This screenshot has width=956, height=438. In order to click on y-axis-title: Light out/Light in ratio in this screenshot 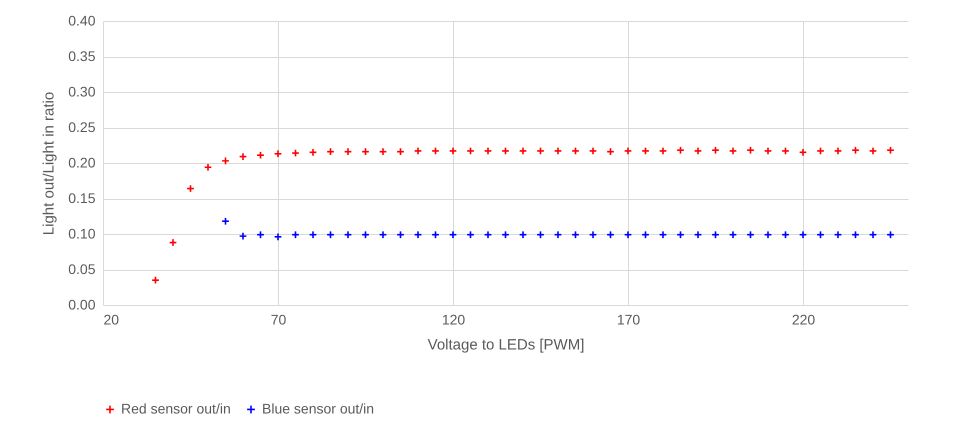, I will do `click(49, 164)`.